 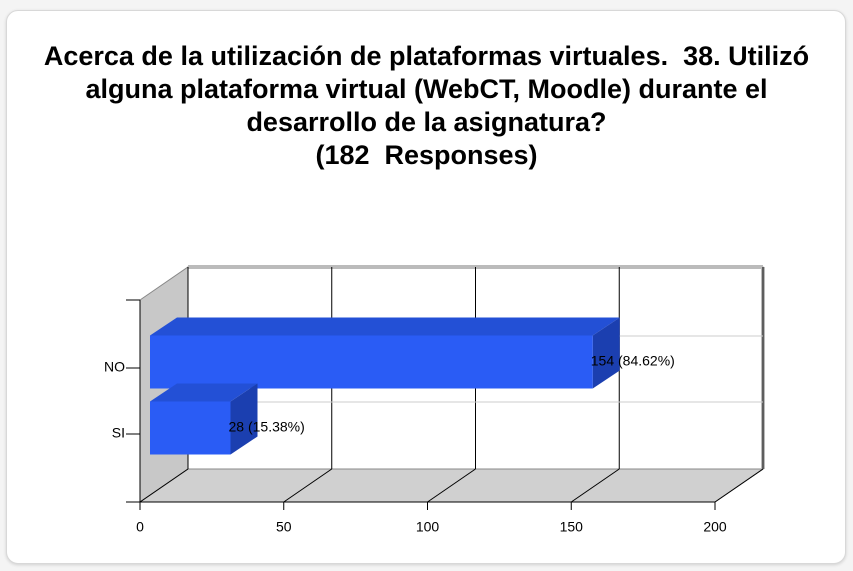 What do you see at coordinates (140, 527) in the screenshot?
I see `x-tick-label: 0` at bounding box center [140, 527].